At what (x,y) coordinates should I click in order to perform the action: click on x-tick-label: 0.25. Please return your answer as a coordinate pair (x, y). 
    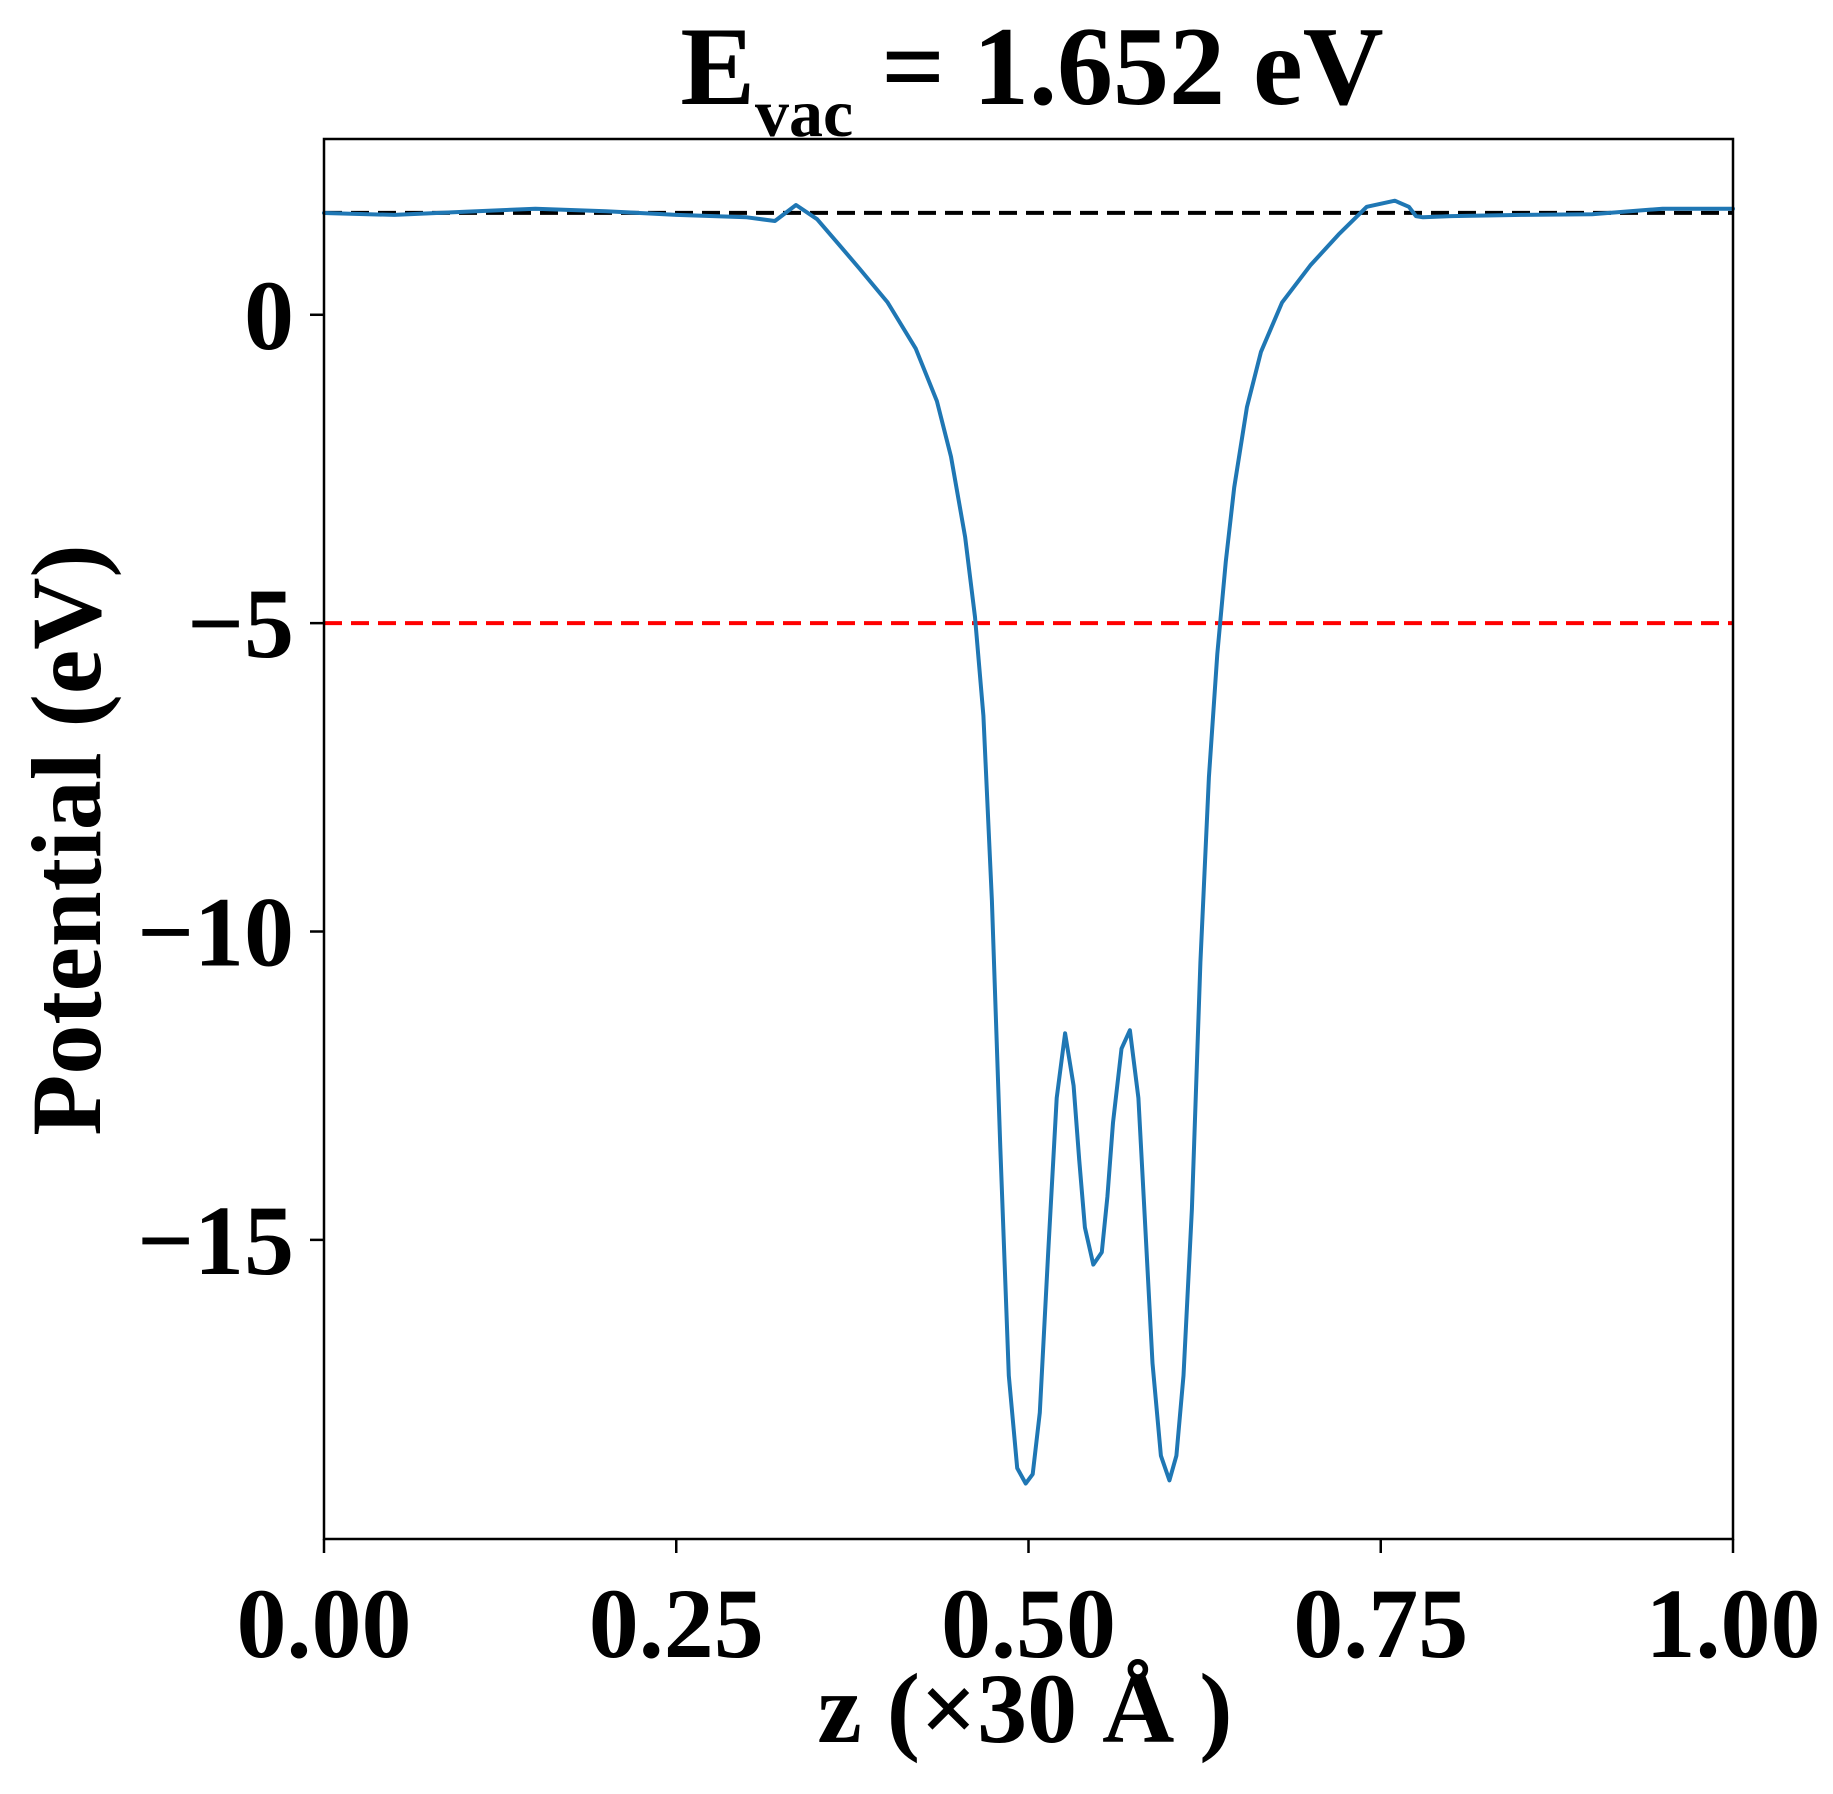
    Looking at the image, I should click on (676, 1623).